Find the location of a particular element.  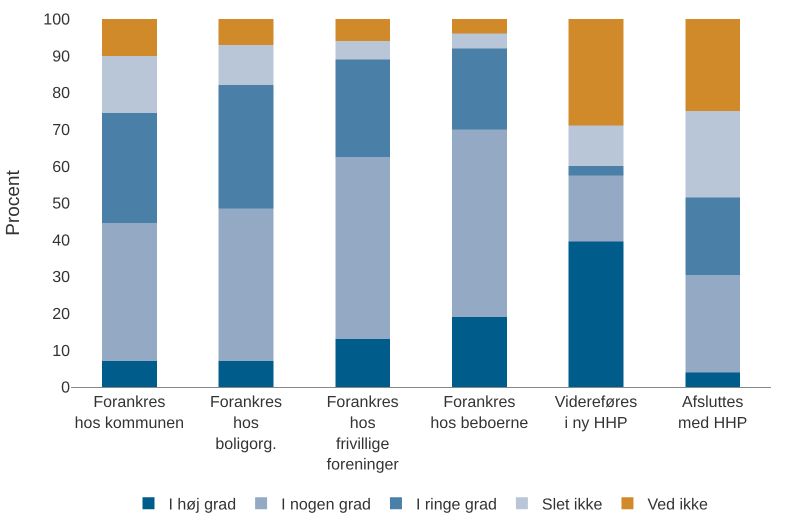

y-tick-label: 0 is located at coordinates (65, 388).